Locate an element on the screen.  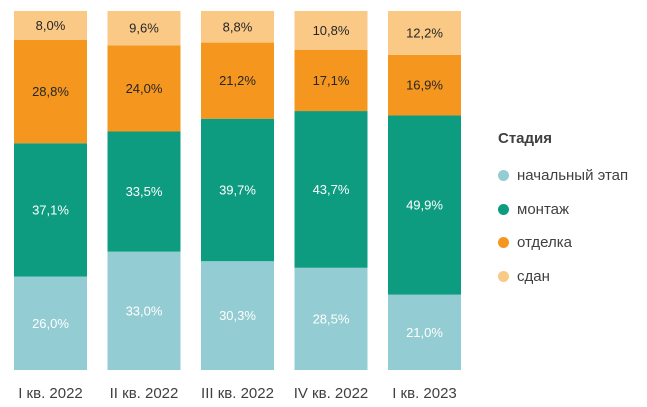
data-label-completed-3: 8,8% is located at coordinates (238, 26).